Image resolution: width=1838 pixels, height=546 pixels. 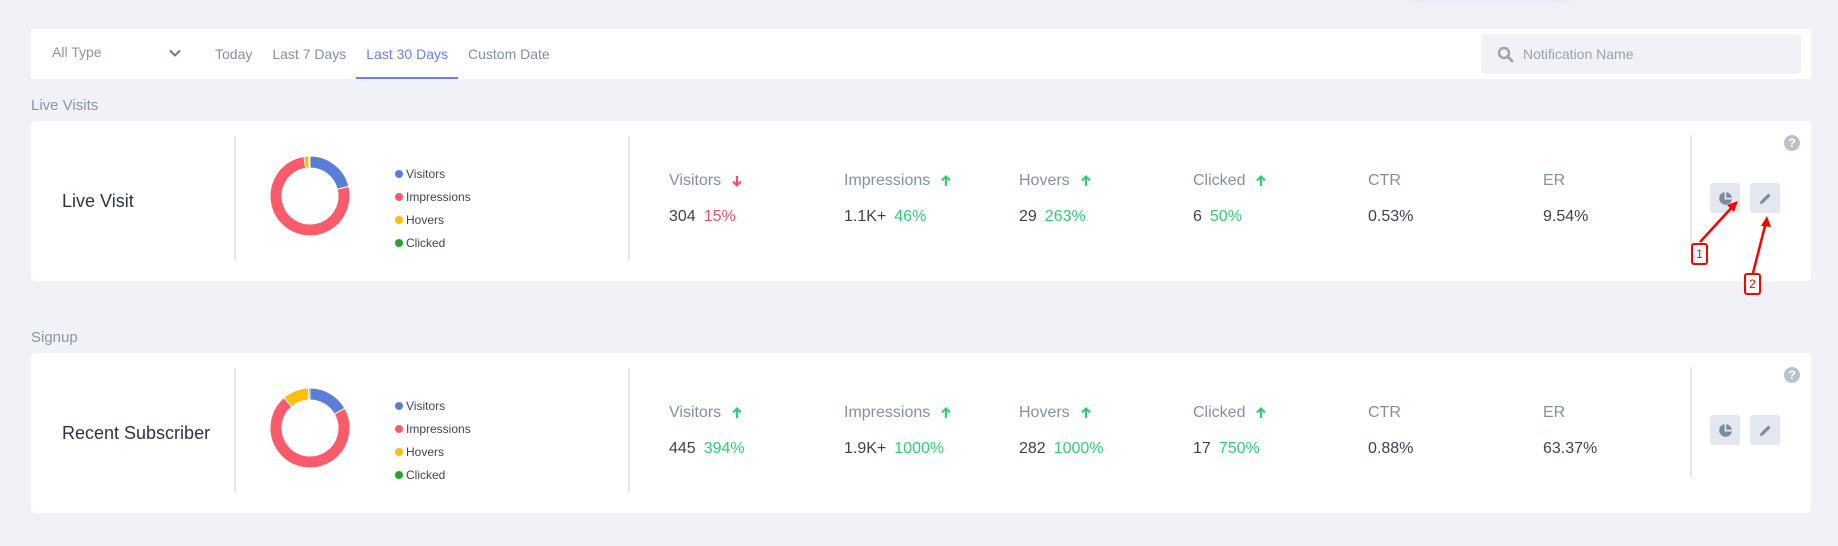 What do you see at coordinates (426, 173) in the screenshot?
I see `legend-label: Visitors` at bounding box center [426, 173].